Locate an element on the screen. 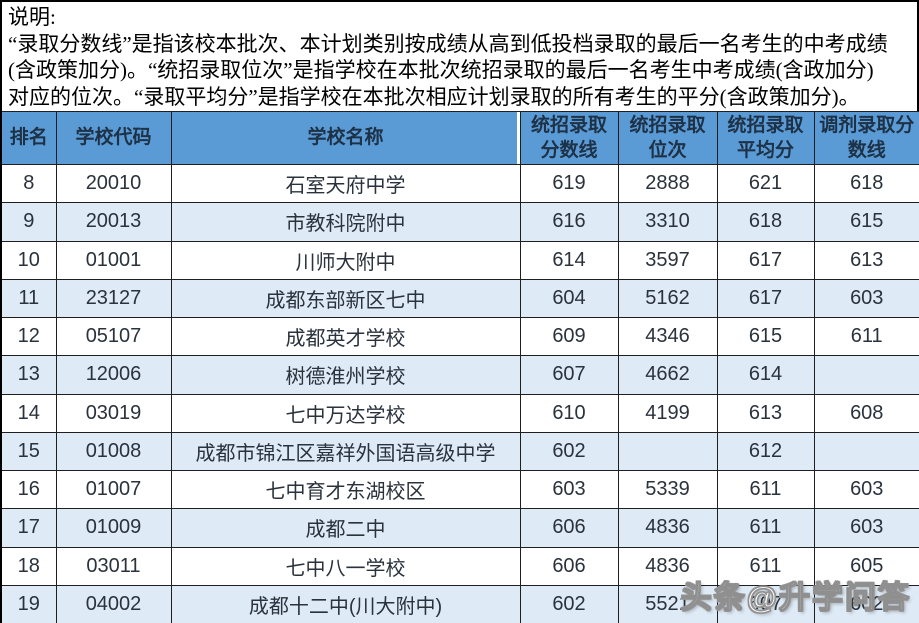 This screenshot has width=919, height=623. cell-school-code: 01009 is located at coordinates (113, 528).